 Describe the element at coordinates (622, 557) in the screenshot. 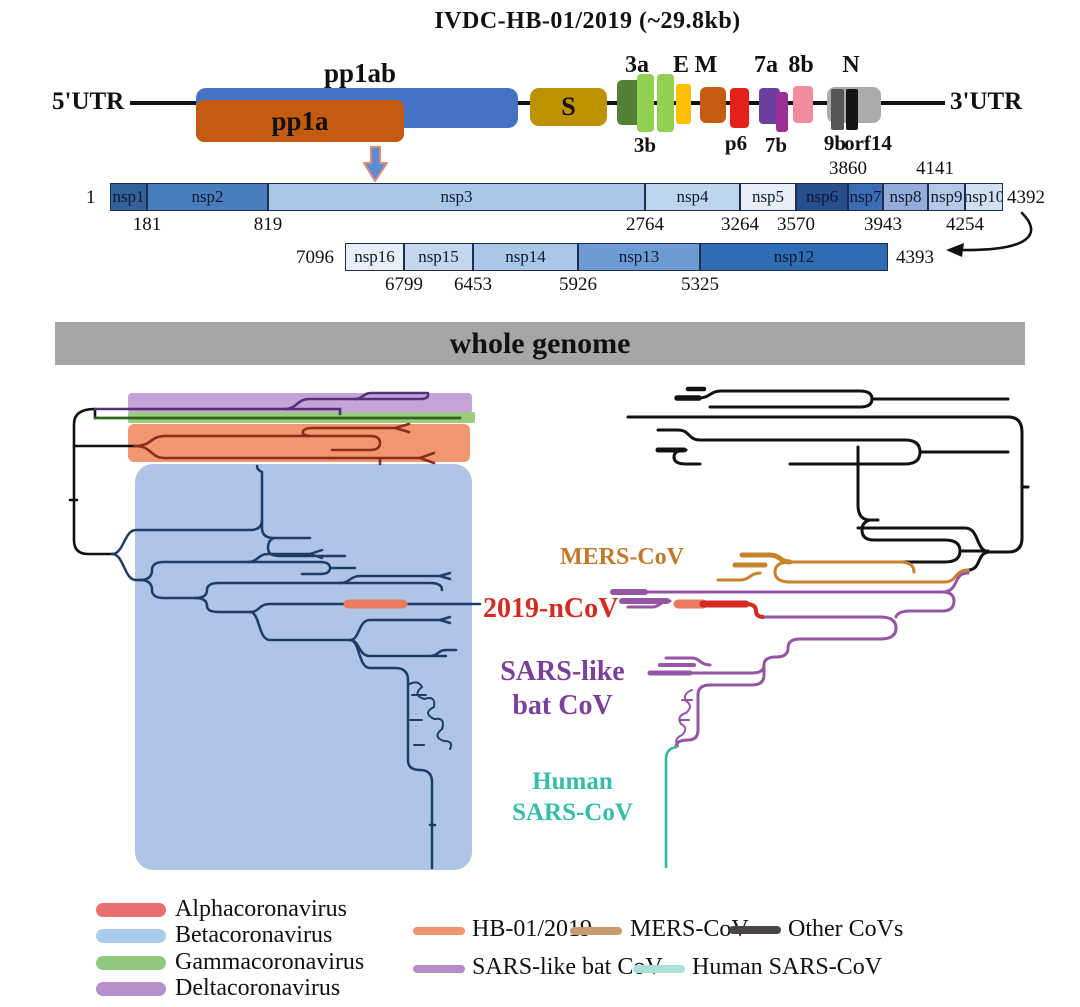

I see `mers-cov-label: MERS-CoV` at that location.